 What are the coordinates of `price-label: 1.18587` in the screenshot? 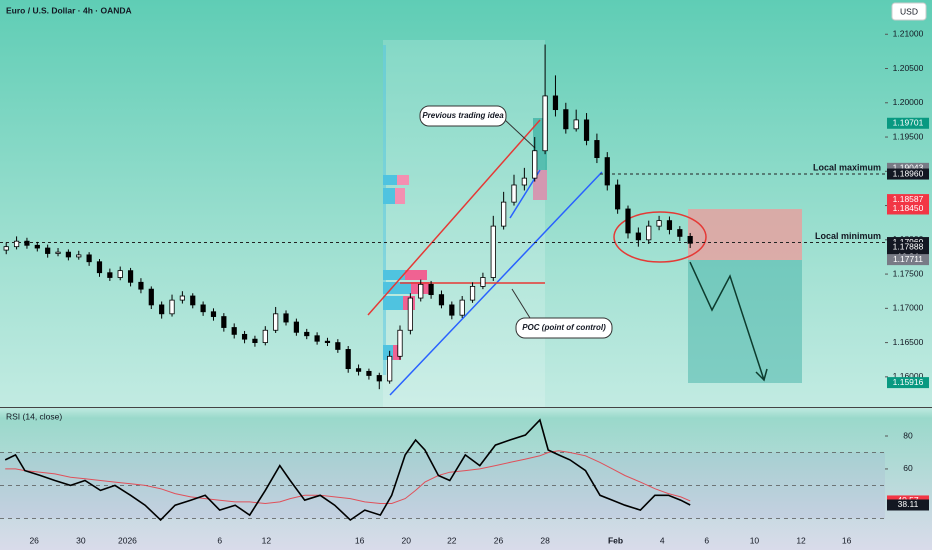 It's located at (908, 199).